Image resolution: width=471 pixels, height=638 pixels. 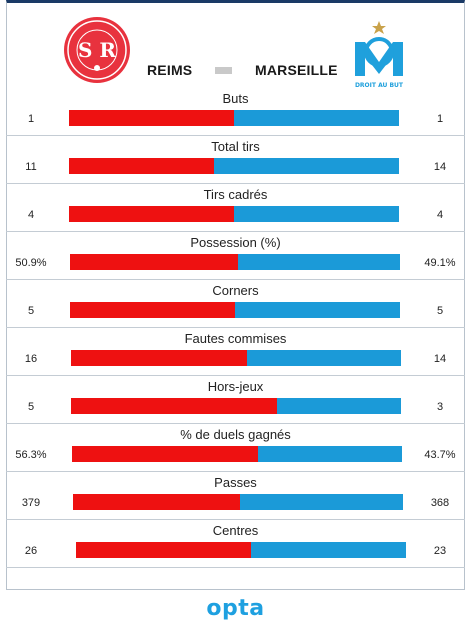 What do you see at coordinates (440, 119) in the screenshot?
I see `away-value: 1` at bounding box center [440, 119].